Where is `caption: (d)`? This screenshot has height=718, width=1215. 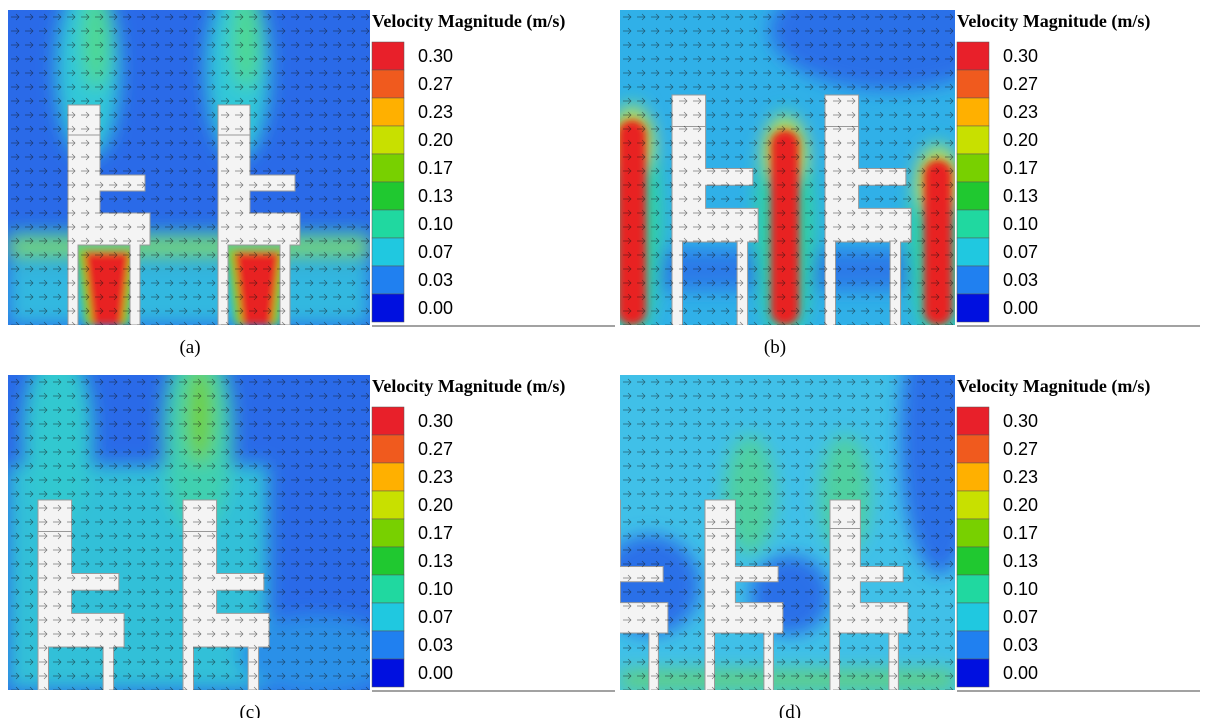
caption: (d) is located at coordinates (790, 710).